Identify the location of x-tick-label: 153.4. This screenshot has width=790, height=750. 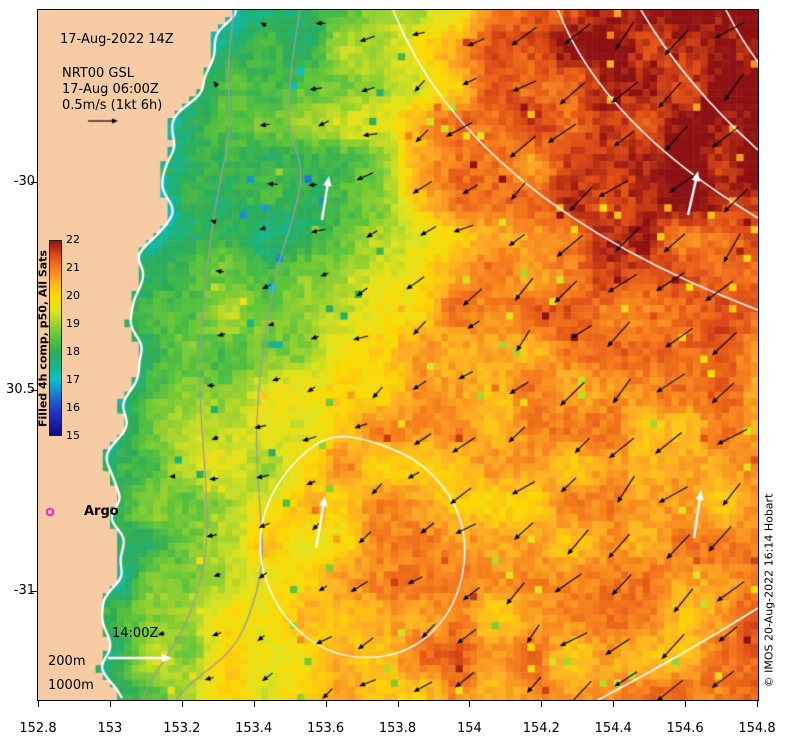
(254, 728).